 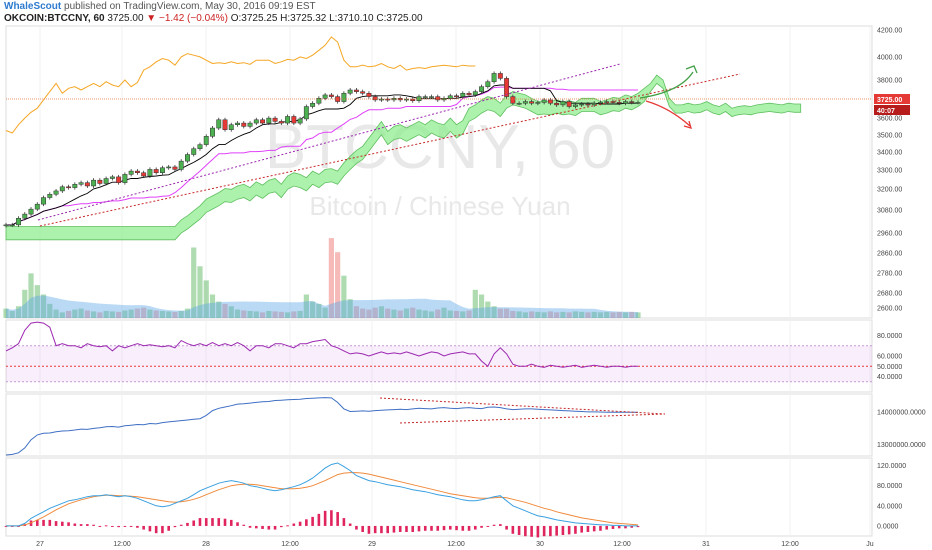 What do you see at coordinates (439, 363) in the screenshot?
I see `rsi-band` at bounding box center [439, 363].